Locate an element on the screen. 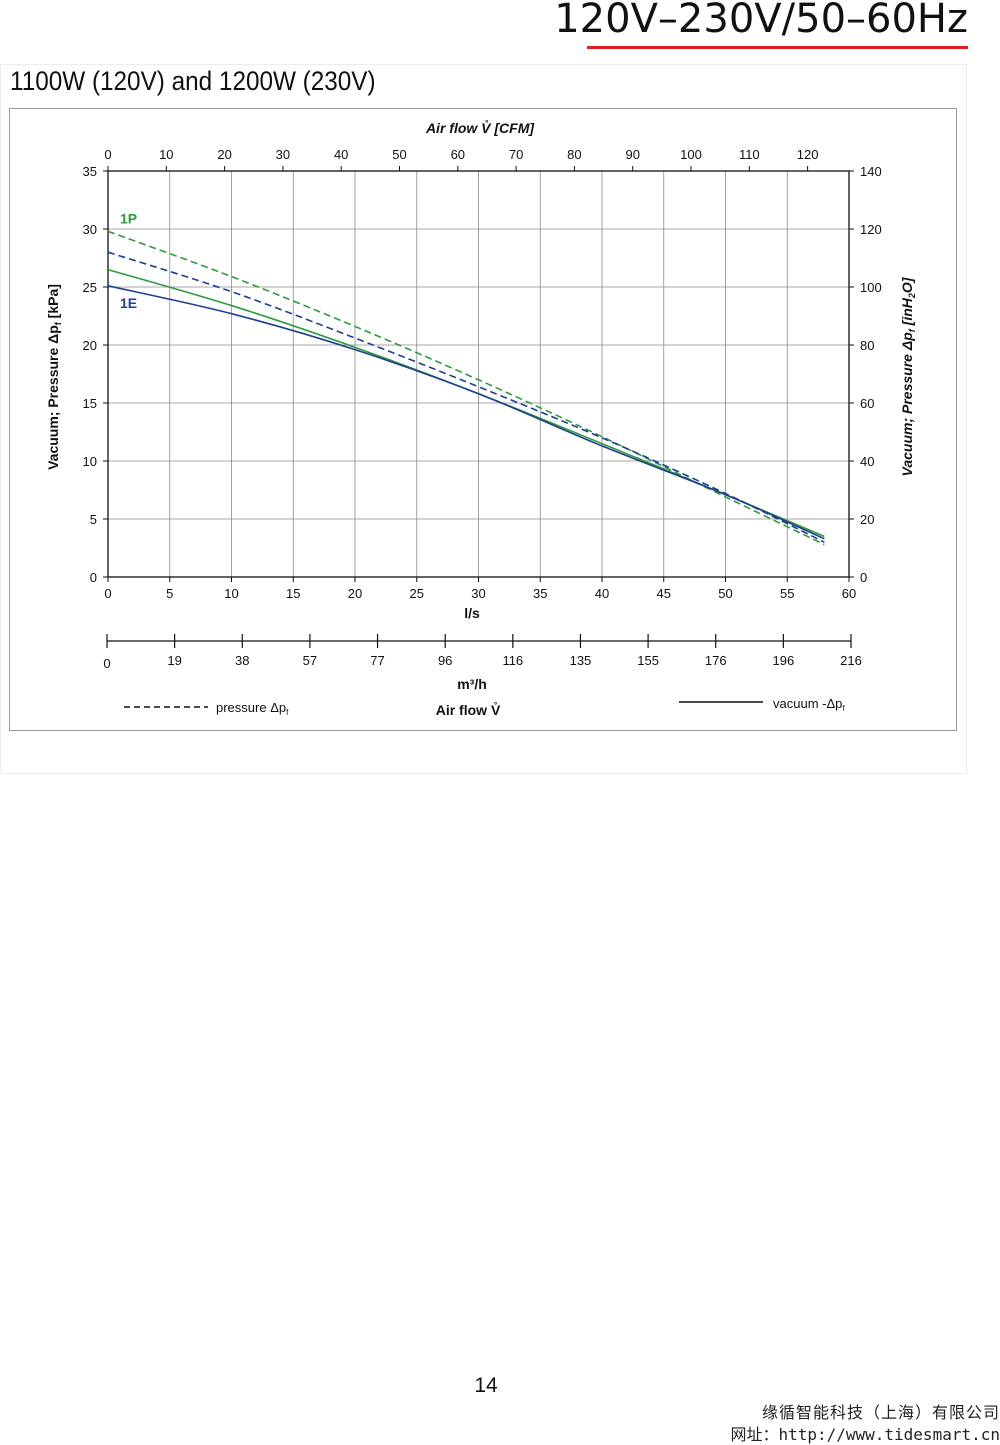  y-right-tick-label: 40 is located at coordinates (867, 461).